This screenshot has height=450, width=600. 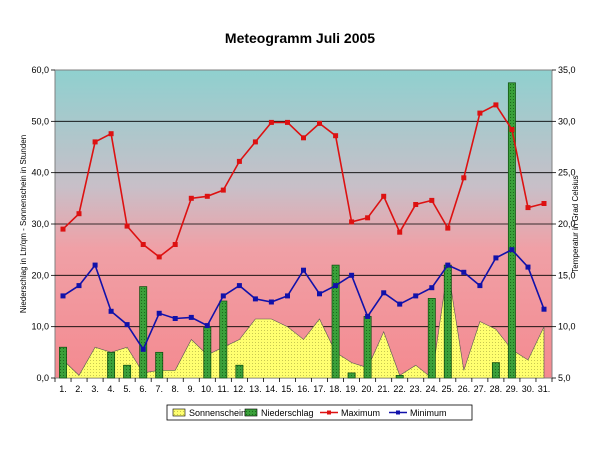 I want to click on x-tick-label: 20., so click(x=367, y=389).